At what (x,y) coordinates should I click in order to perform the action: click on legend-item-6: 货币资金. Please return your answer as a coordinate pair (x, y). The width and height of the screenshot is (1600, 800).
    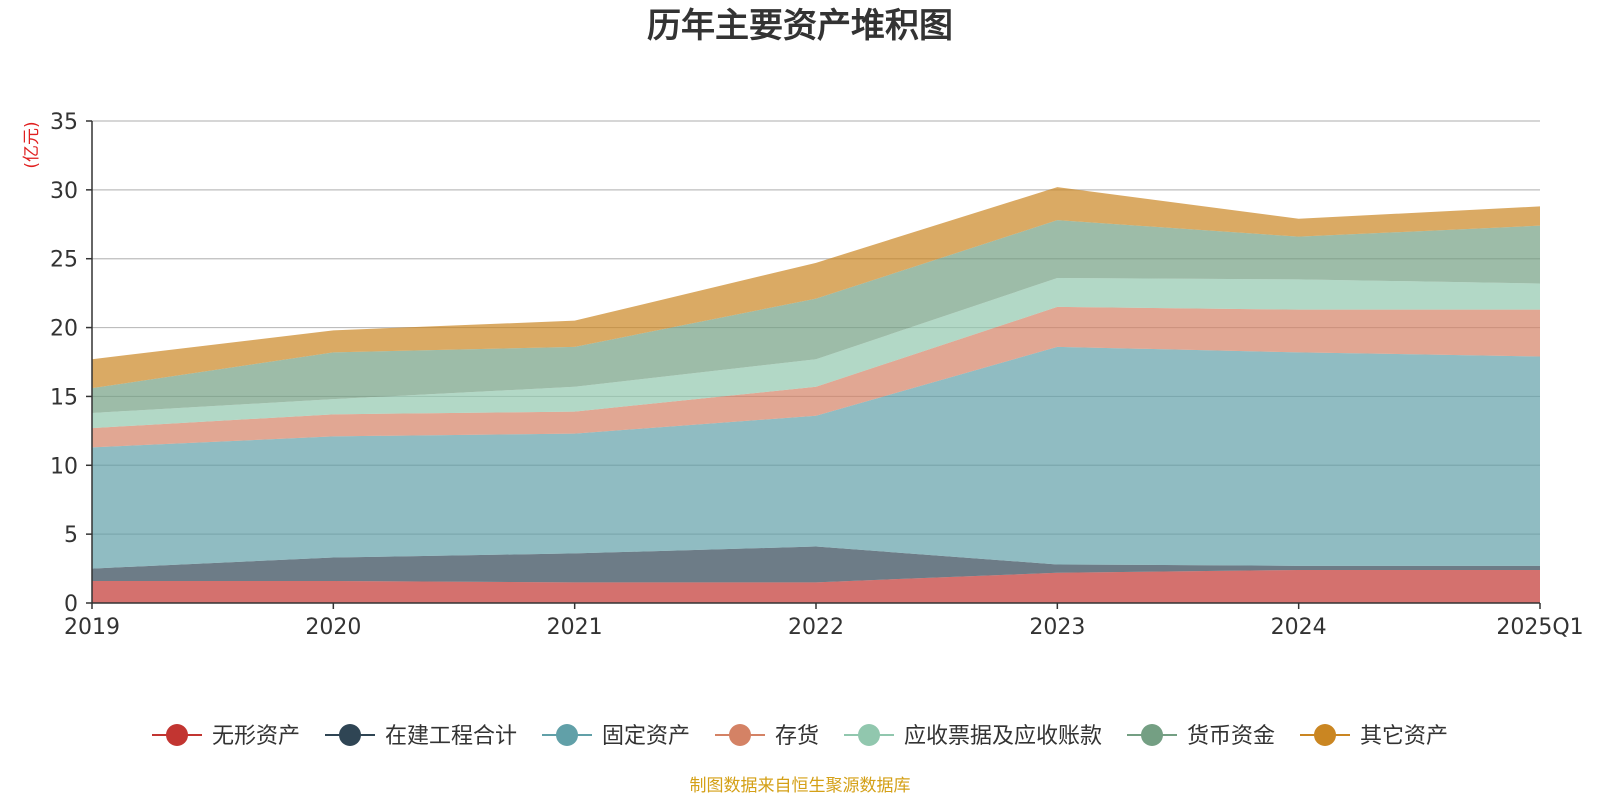
    Looking at the image, I should click on (1201, 736).